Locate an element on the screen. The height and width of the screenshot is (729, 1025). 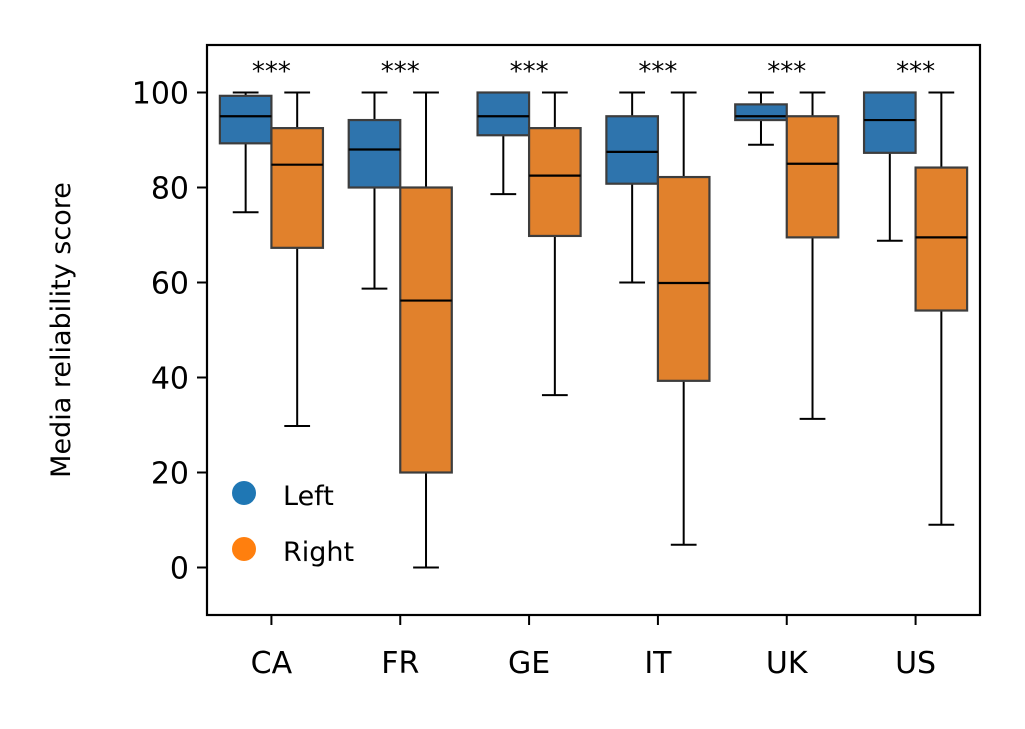
y-tick-label: 80 is located at coordinates (170, 189).